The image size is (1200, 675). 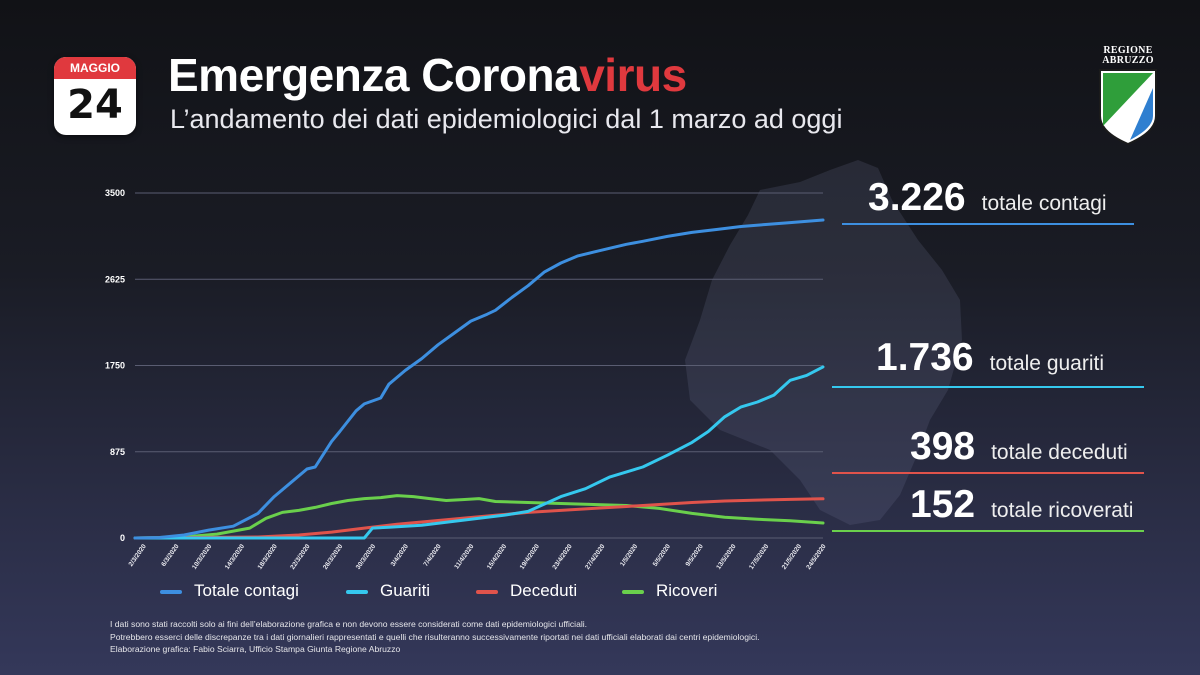 I want to click on x-tick-label: 3/4/2020, so click(x=400, y=555).